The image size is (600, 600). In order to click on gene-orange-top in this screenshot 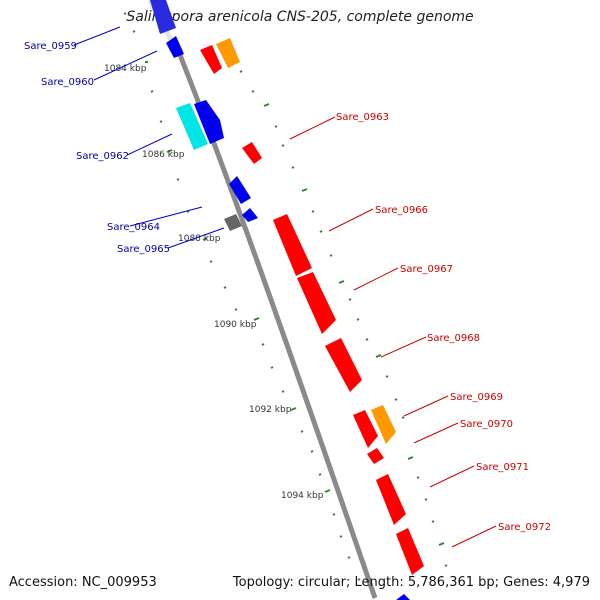, I will do `click(228, 53)`.